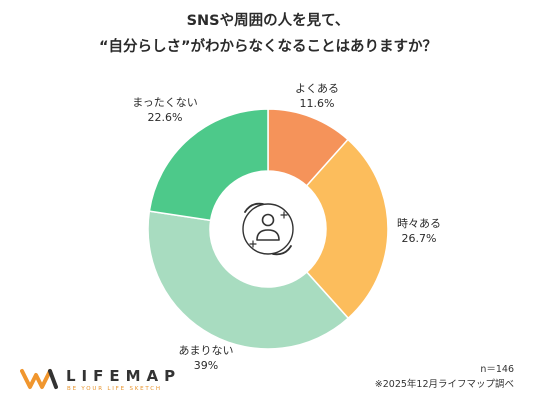  What do you see at coordinates (39, 379) in the screenshot?
I see `lifemap-logo-mark` at bounding box center [39, 379].